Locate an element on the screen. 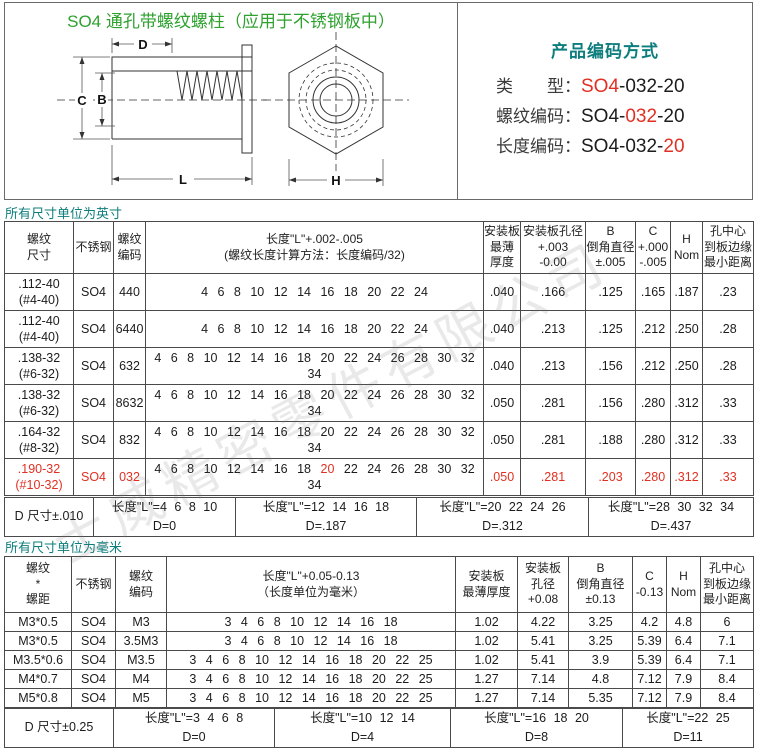  cell-thread-code: M4 is located at coordinates (141, 679).